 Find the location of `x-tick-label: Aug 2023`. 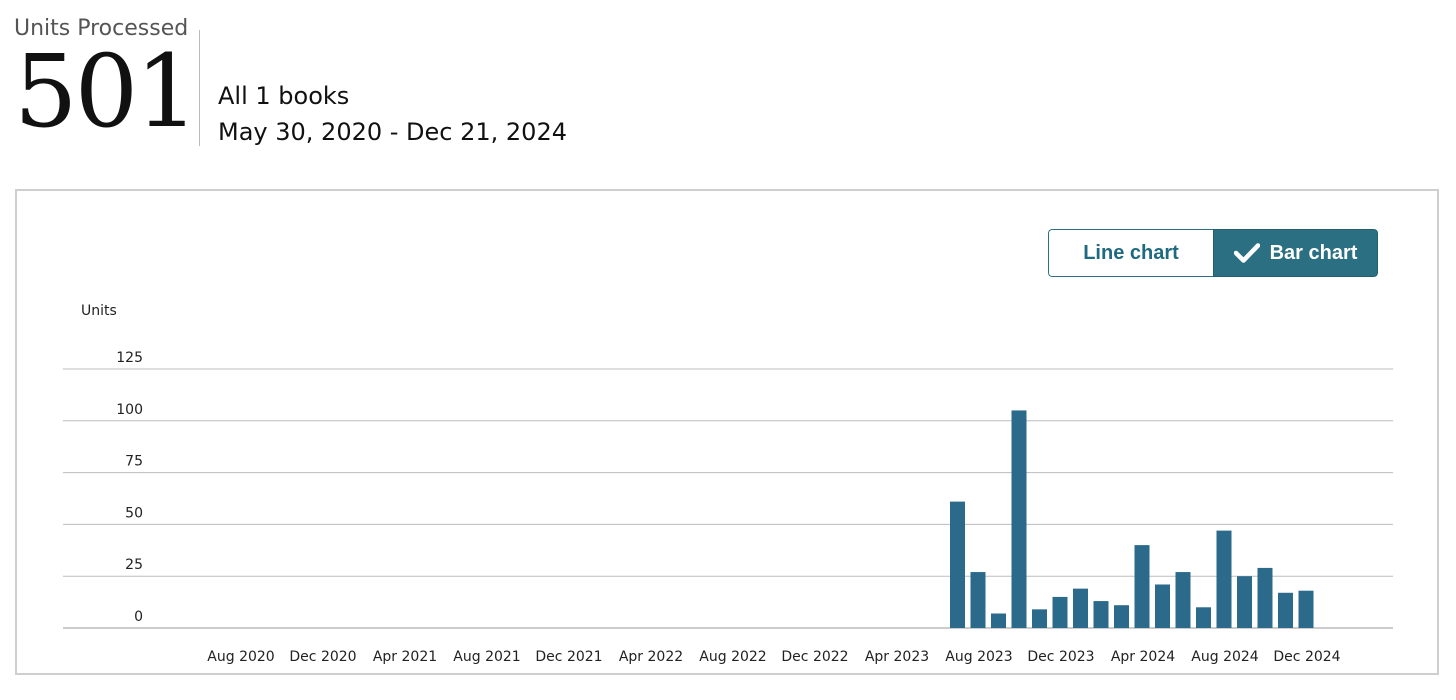

x-tick-label: Aug 2023 is located at coordinates (978, 657).